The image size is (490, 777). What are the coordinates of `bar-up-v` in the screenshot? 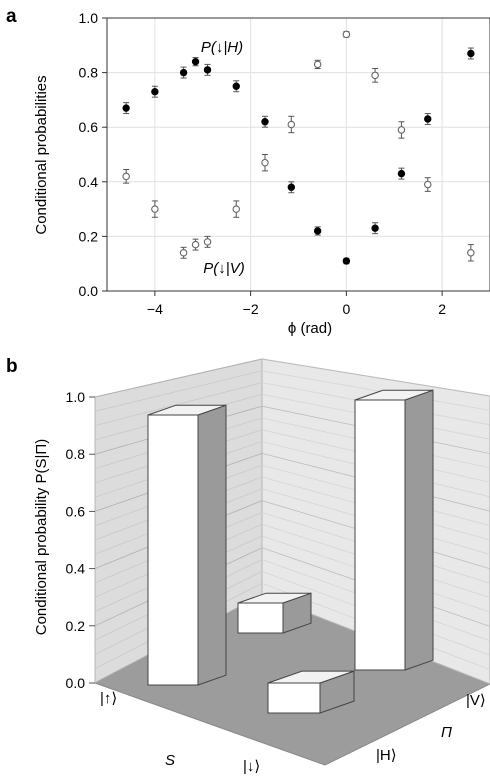 It's located at (274, 613).